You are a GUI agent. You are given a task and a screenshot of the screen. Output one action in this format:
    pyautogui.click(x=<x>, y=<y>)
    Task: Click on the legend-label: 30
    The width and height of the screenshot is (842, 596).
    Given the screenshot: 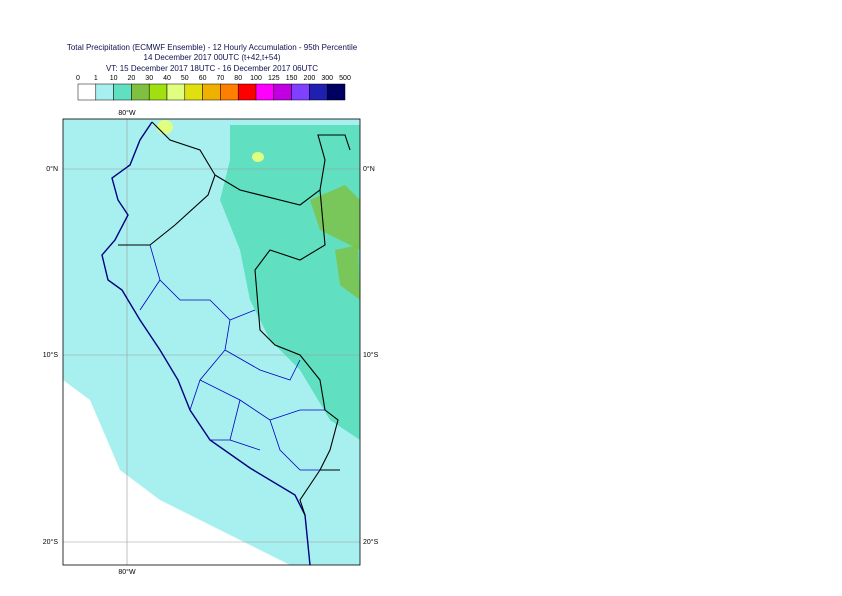 What is the action you would take?
    pyautogui.click(x=149, y=78)
    